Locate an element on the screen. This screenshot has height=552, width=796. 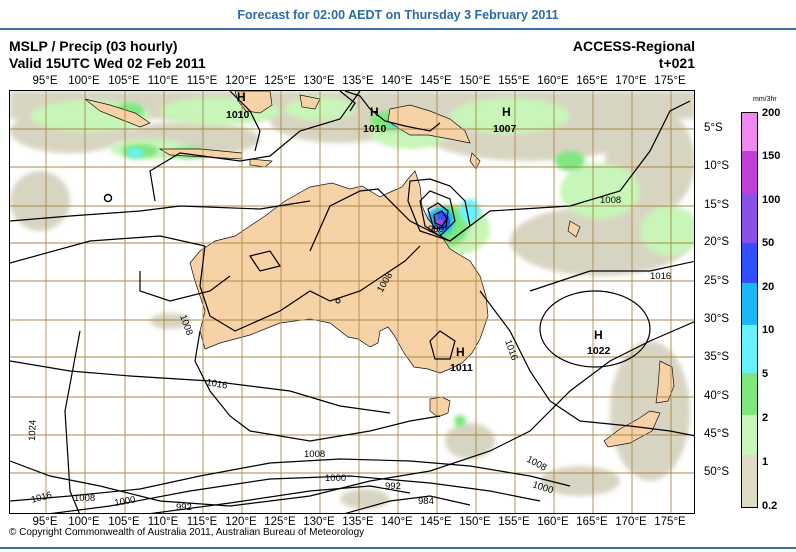
legend-label: 150 is located at coordinates (771, 156).